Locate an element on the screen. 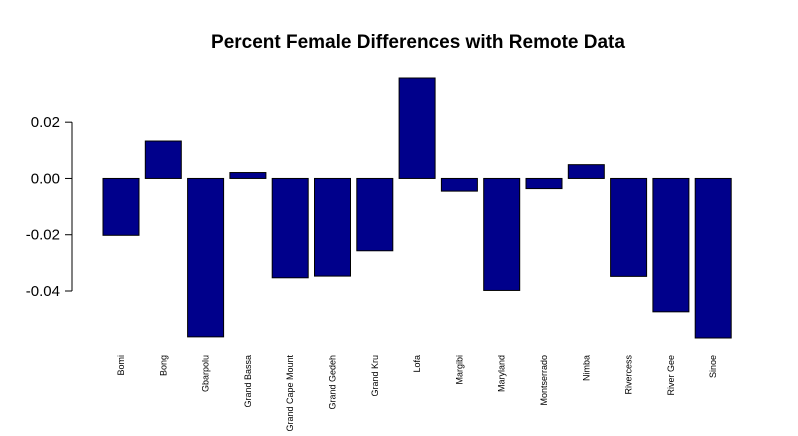 This screenshot has height=436, width=798. category-label: Grand Gedeh is located at coordinates (333, 382).